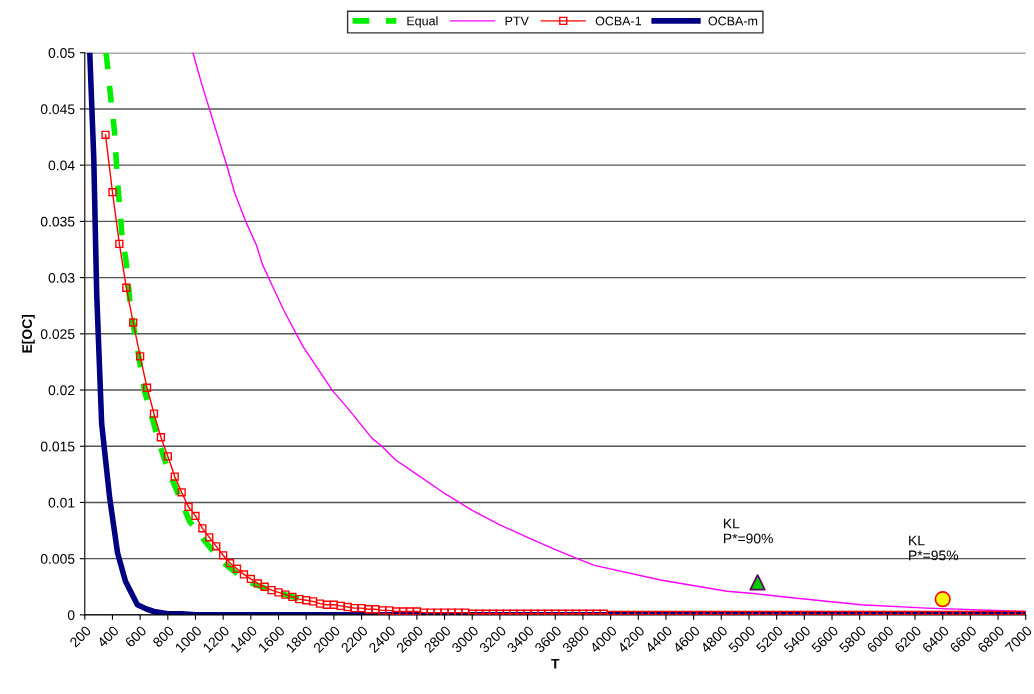  What do you see at coordinates (555, 663) in the screenshot?
I see `x-axis-title: T` at bounding box center [555, 663].